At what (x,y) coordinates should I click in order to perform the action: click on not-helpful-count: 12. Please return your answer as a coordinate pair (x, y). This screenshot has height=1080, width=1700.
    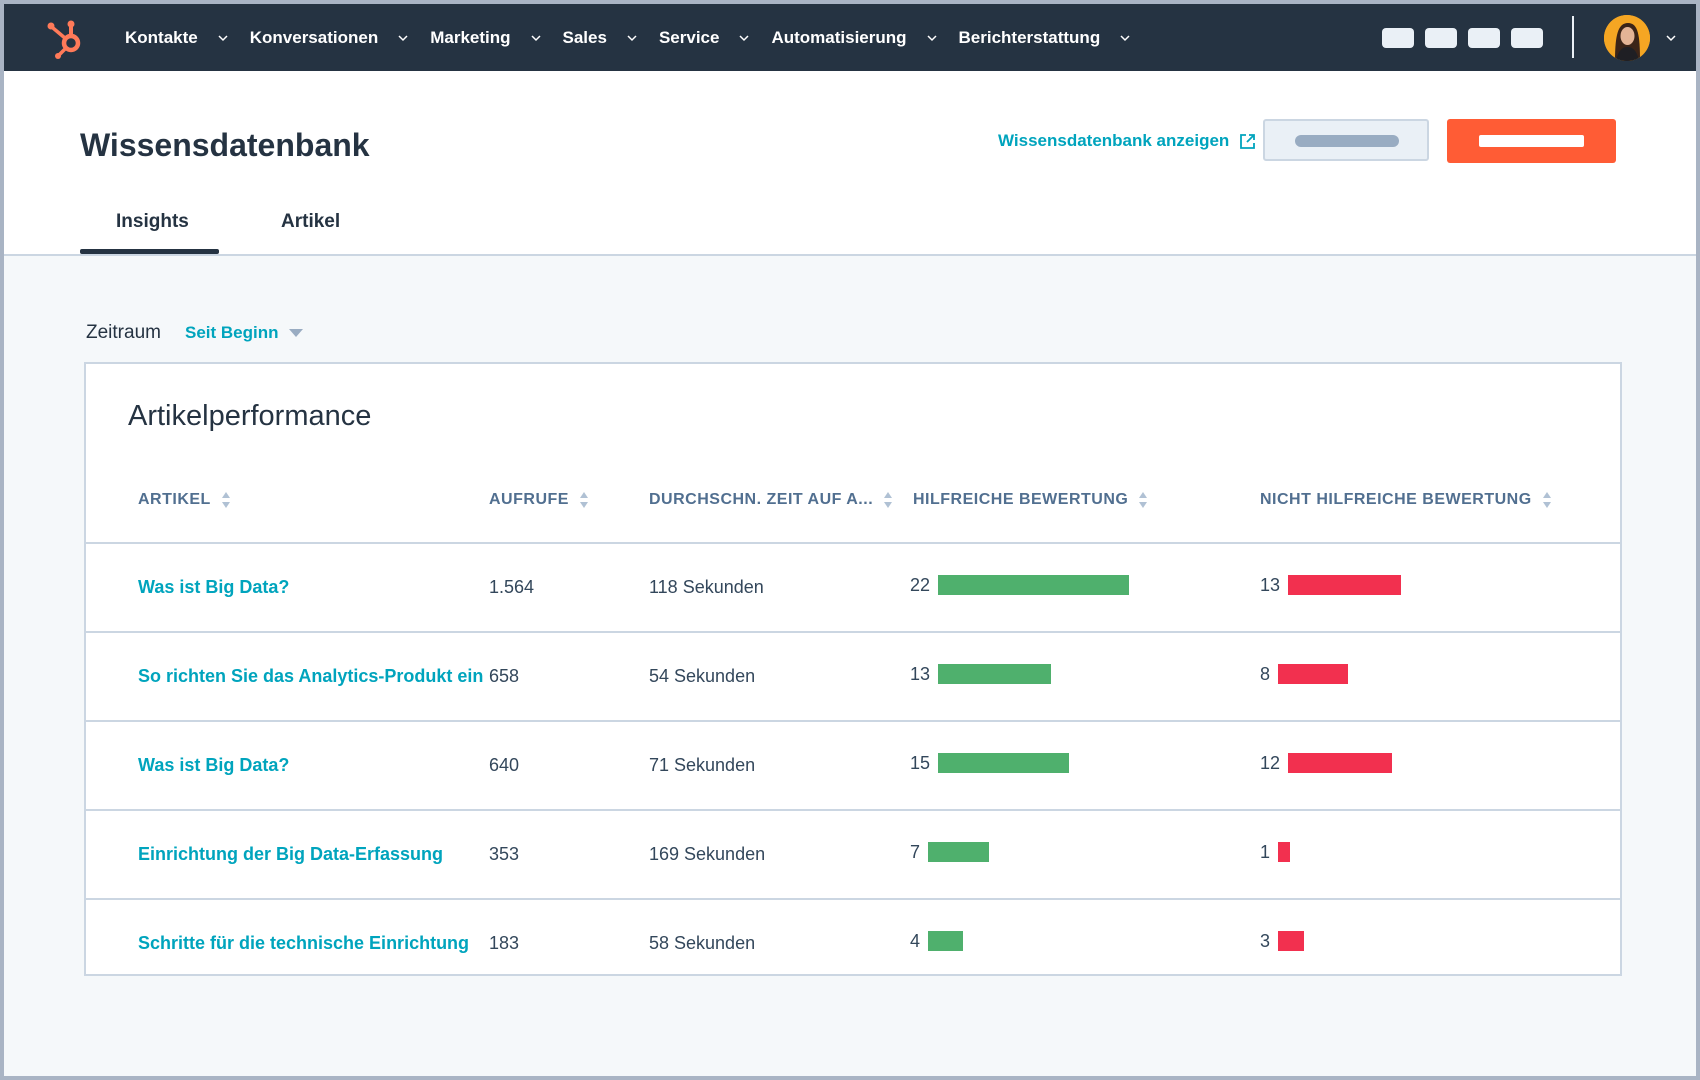
    Looking at the image, I should click on (1270, 762).